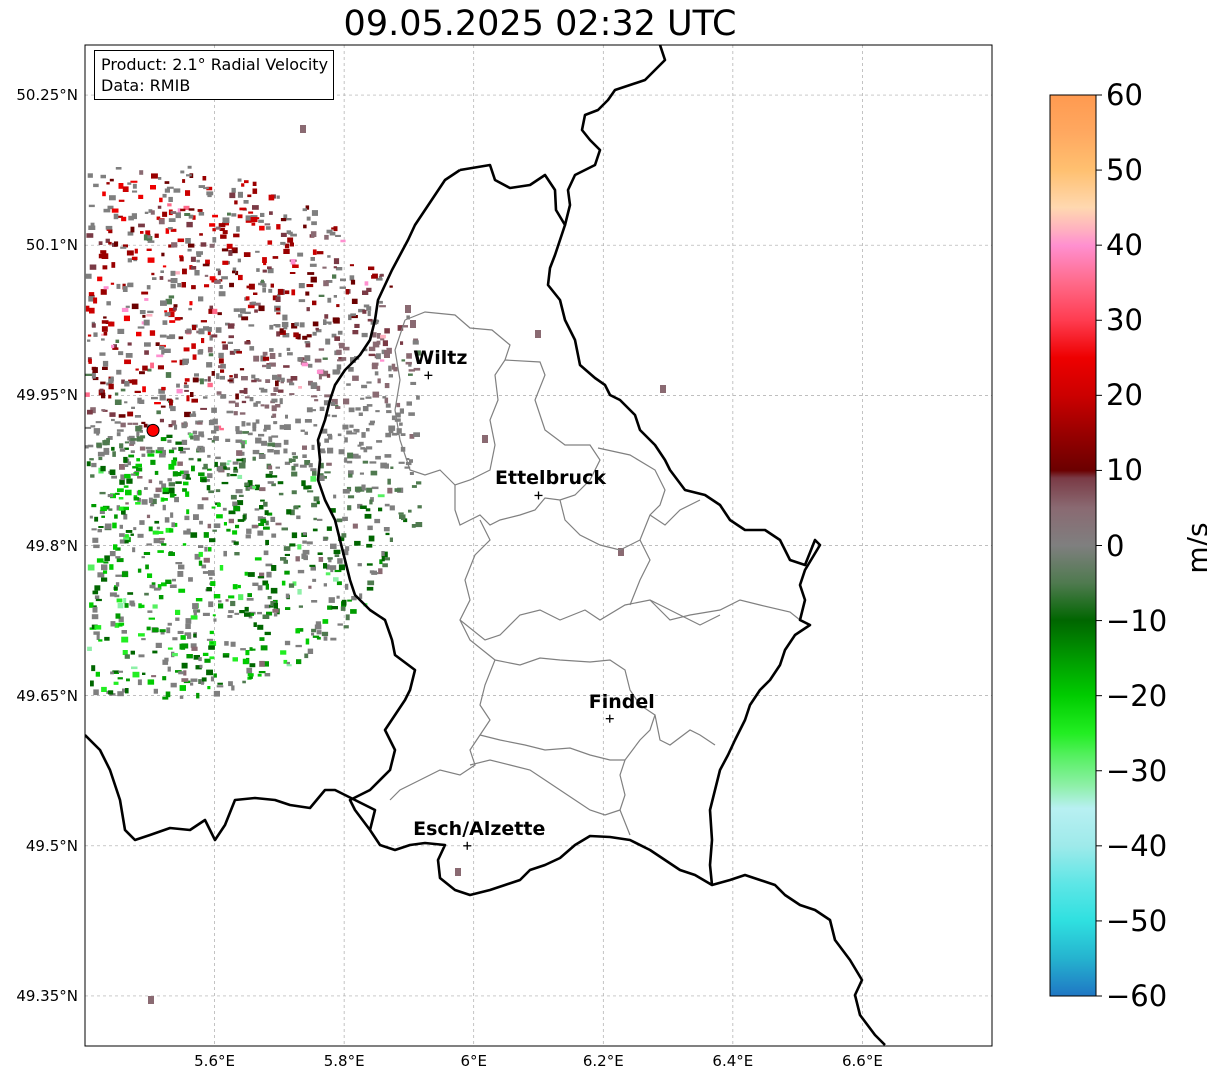 This screenshot has height=1081, width=1207. I want to click on colorbar-tick-label: 40, so click(1124, 245).